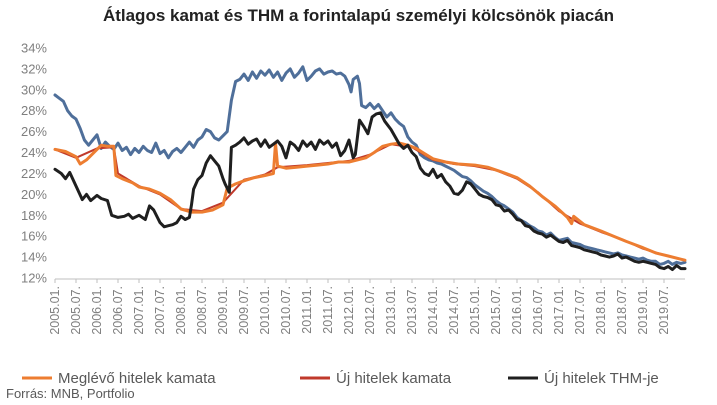  What do you see at coordinates (34, 110) in the screenshot?
I see `y-tick-label: 28%` at bounding box center [34, 110].